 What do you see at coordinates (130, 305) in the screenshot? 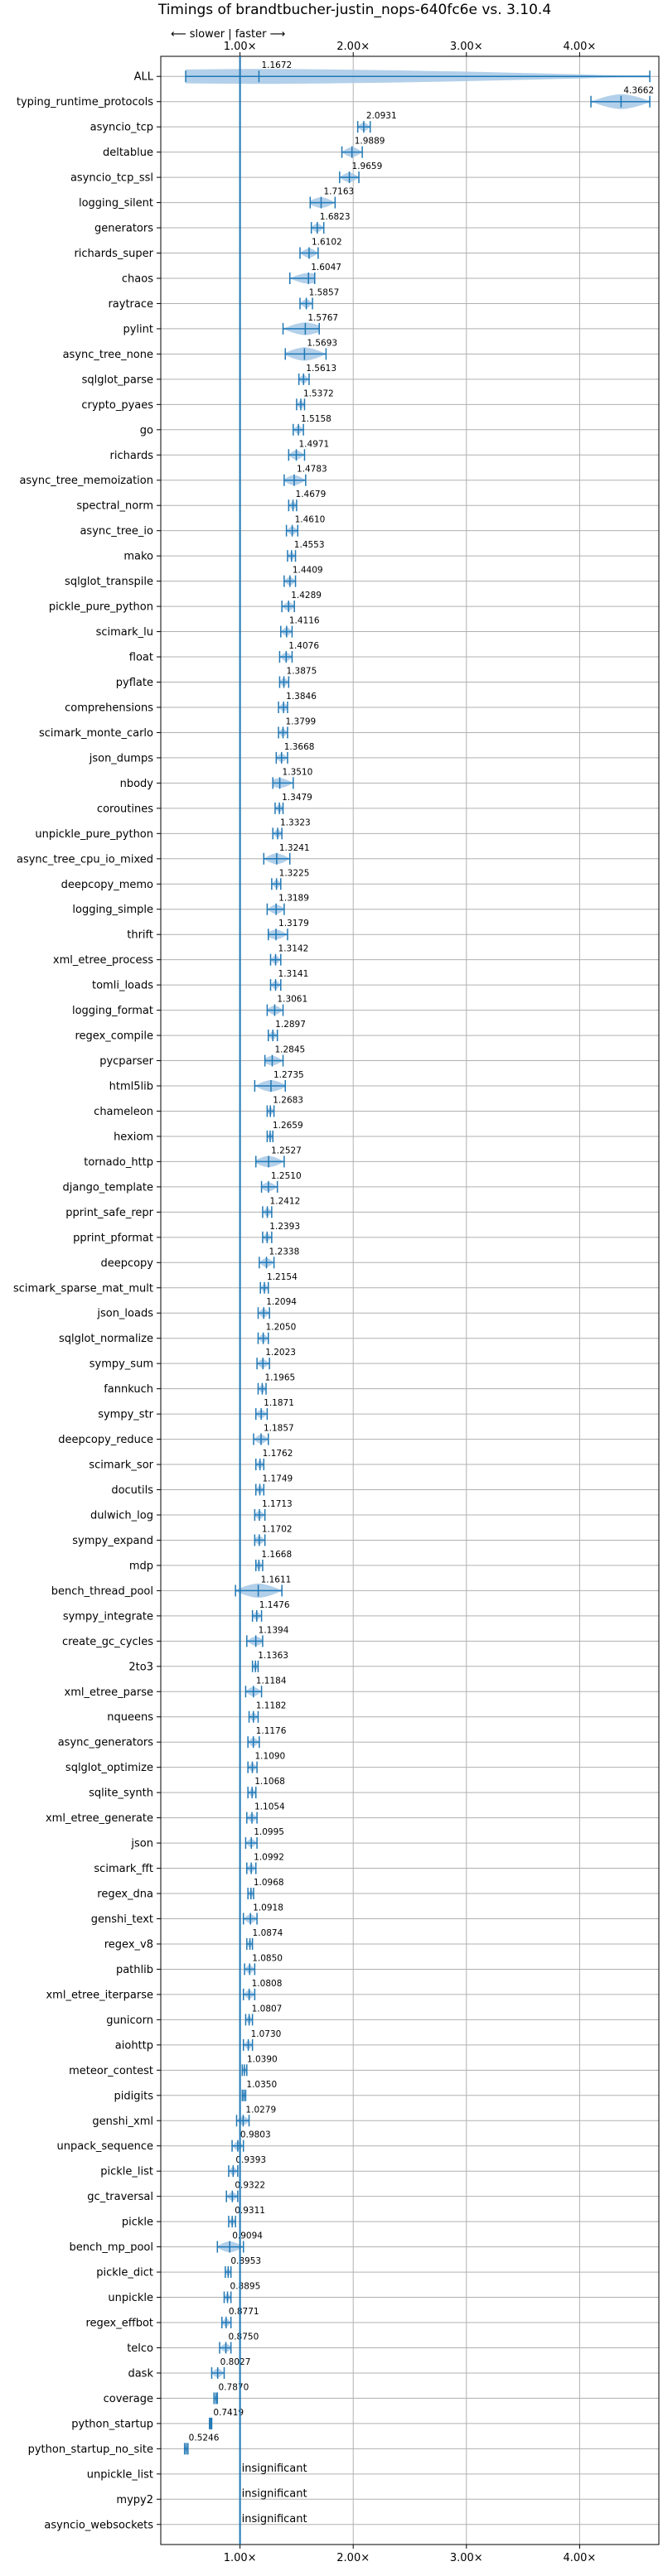
I see `benchmark-label: raytrace` at bounding box center [130, 305].